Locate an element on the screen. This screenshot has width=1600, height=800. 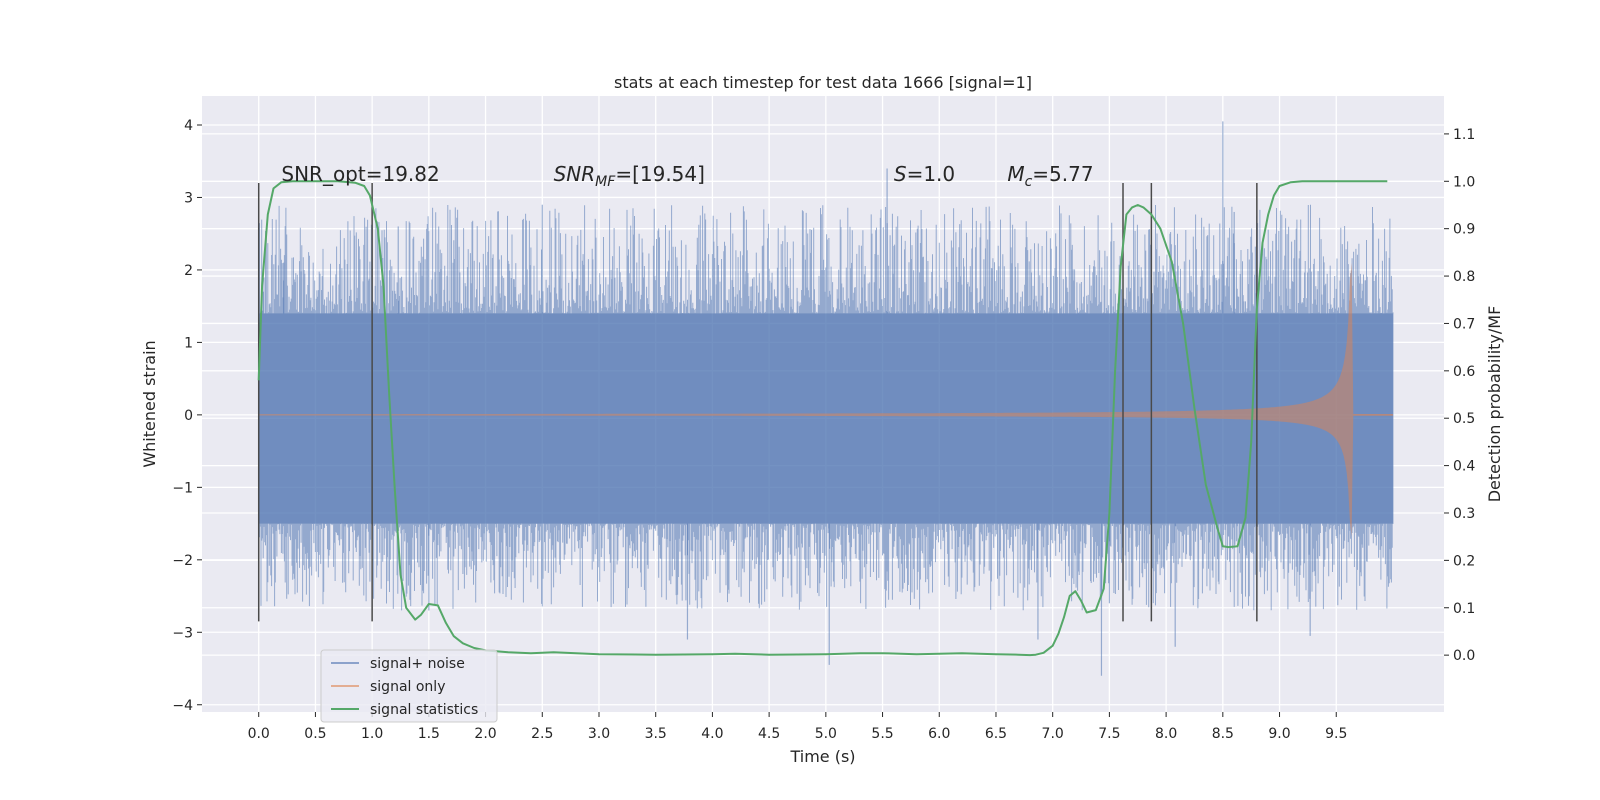
y-tick-label: −2 is located at coordinates (182, 561).